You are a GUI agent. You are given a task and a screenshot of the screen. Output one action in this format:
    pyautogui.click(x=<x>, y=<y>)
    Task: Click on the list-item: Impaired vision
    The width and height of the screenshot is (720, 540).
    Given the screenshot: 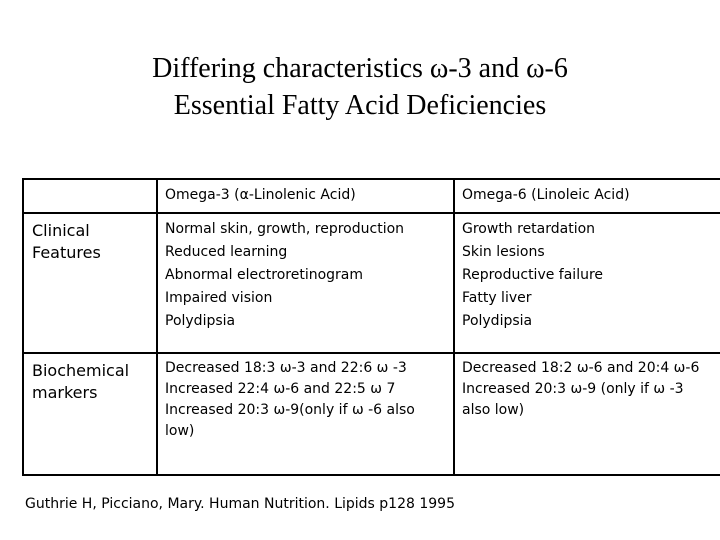 What is the action you would take?
    pyautogui.click(x=219, y=298)
    